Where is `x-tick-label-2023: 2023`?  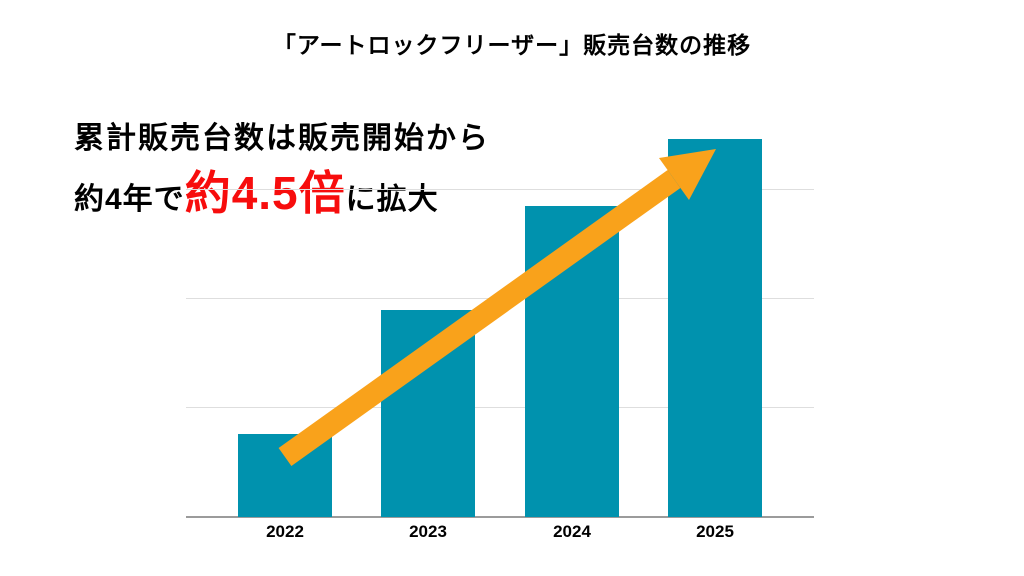 x-tick-label-2023: 2023 is located at coordinates (428, 531).